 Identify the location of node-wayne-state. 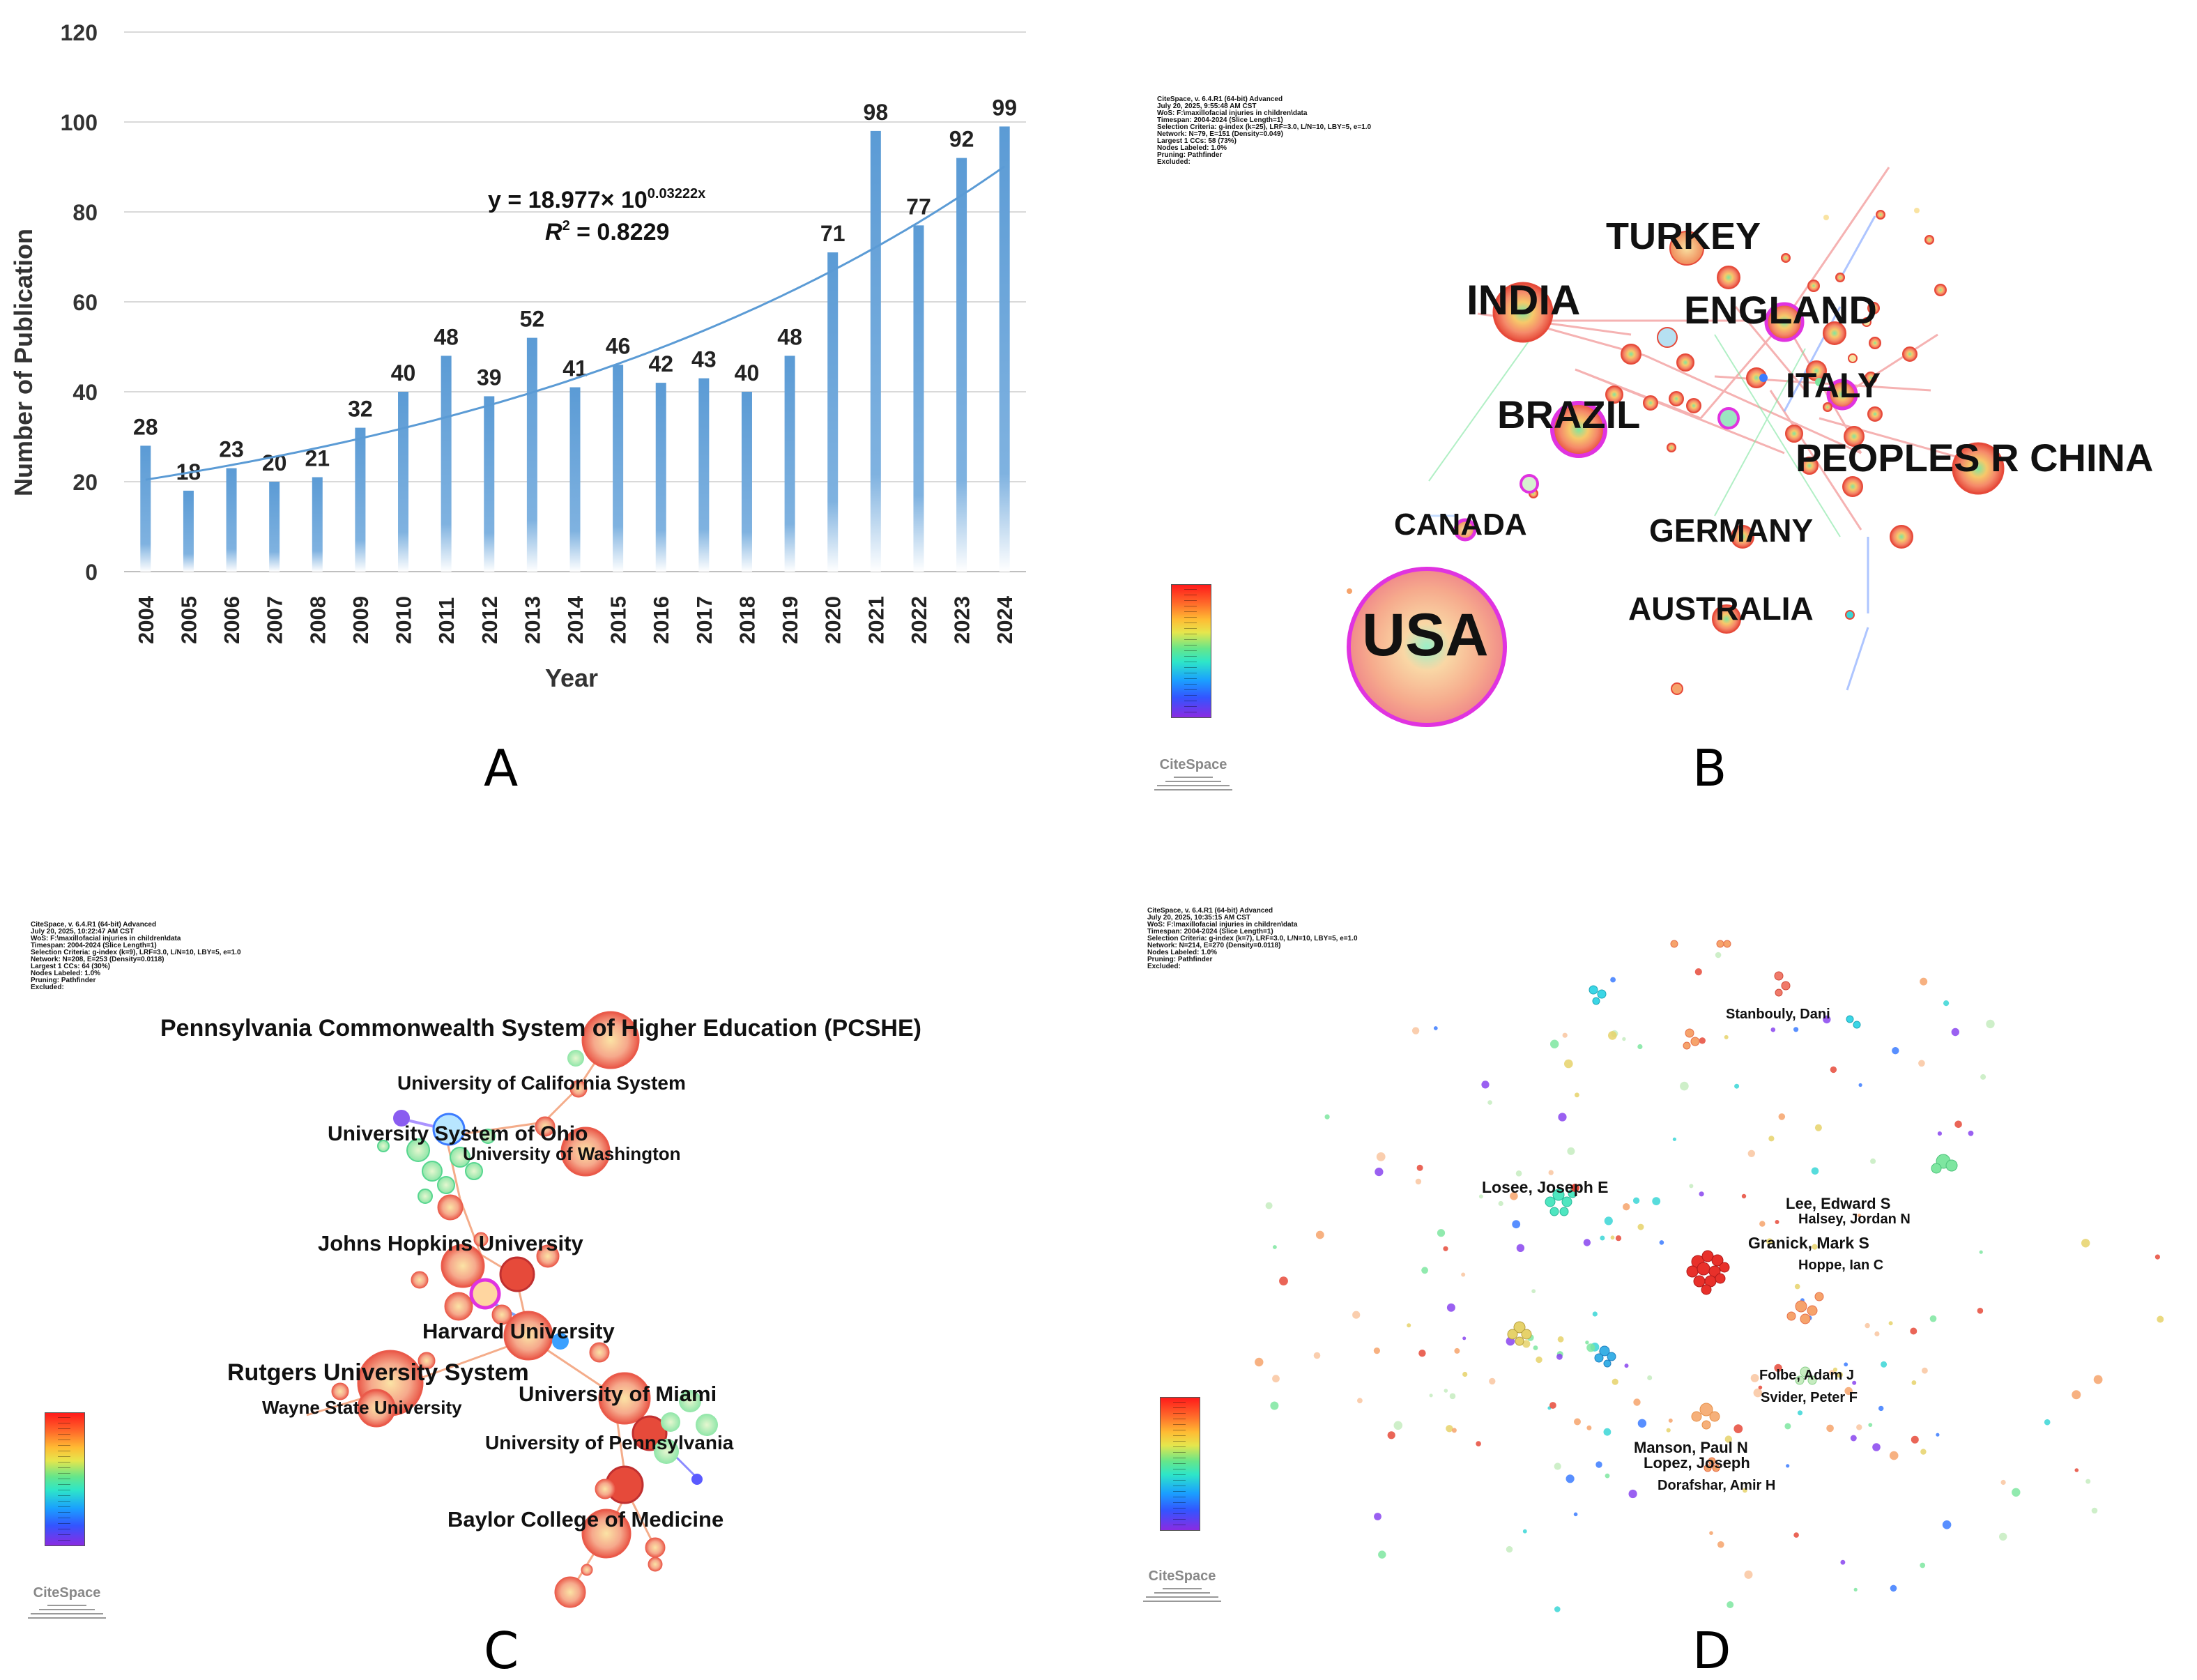
(376, 1408).